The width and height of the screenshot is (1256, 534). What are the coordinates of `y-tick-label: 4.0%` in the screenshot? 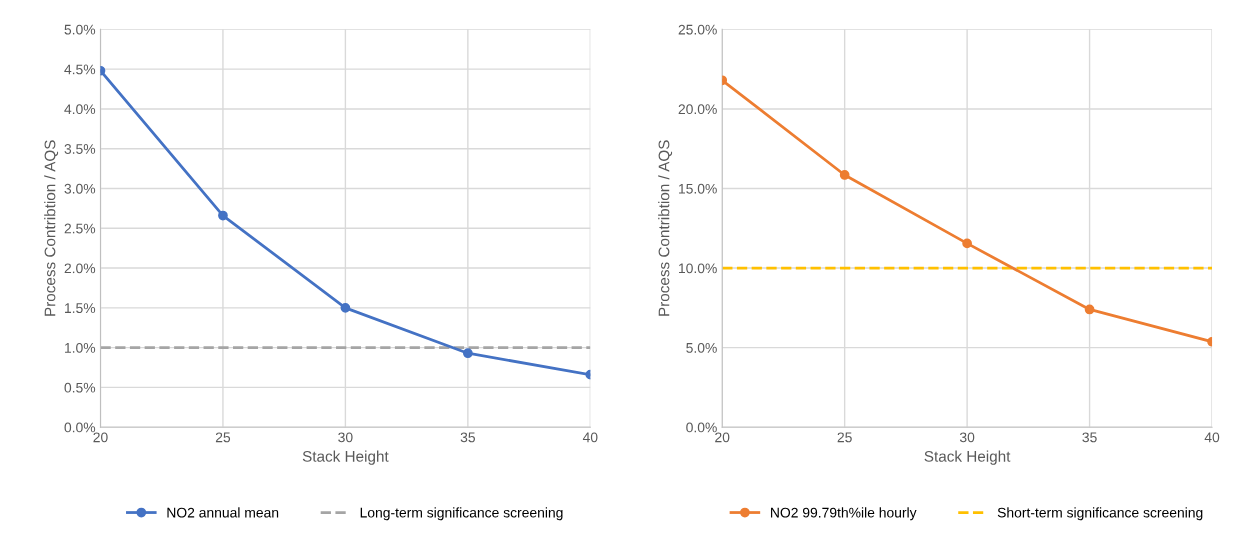 It's located at (80, 109).